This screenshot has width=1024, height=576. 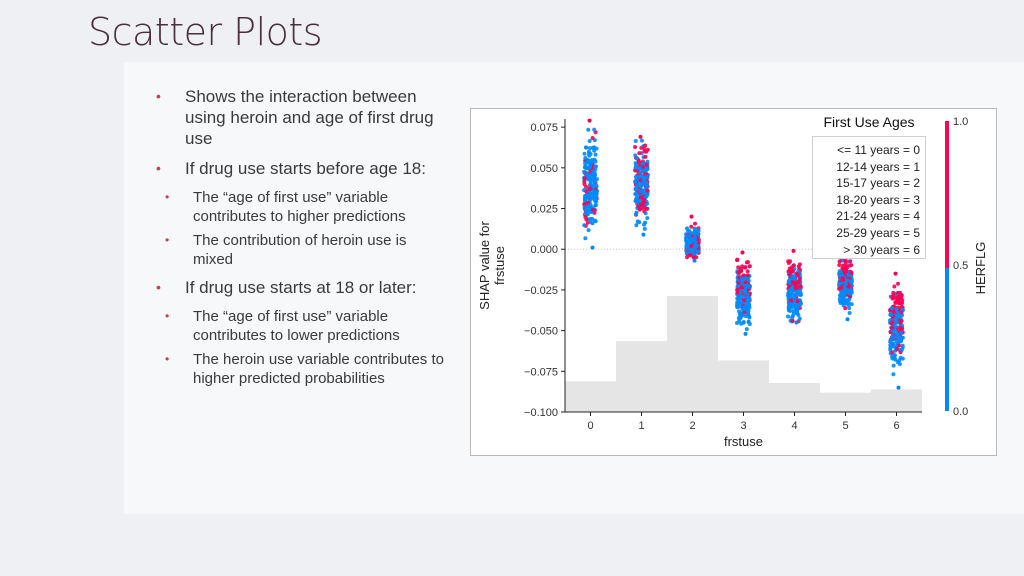 I want to click on colorbar-high-segment, so click(x=947, y=194).